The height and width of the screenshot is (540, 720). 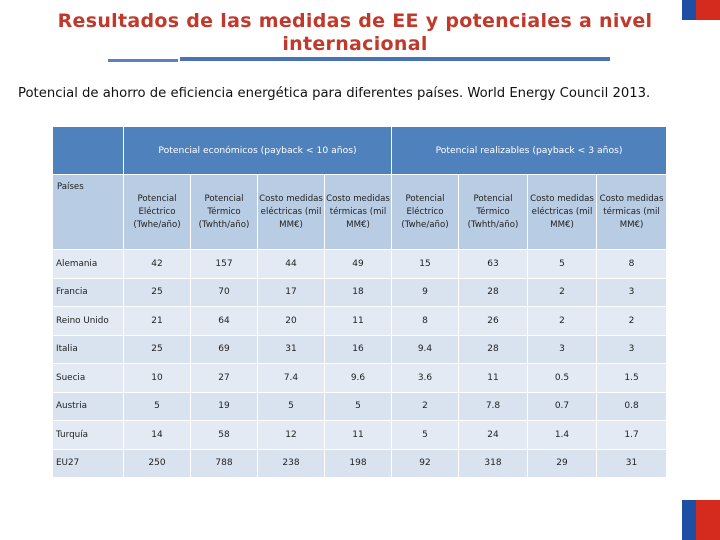 What do you see at coordinates (88, 321) in the screenshot?
I see `country-cell: Reino Unido` at bounding box center [88, 321].